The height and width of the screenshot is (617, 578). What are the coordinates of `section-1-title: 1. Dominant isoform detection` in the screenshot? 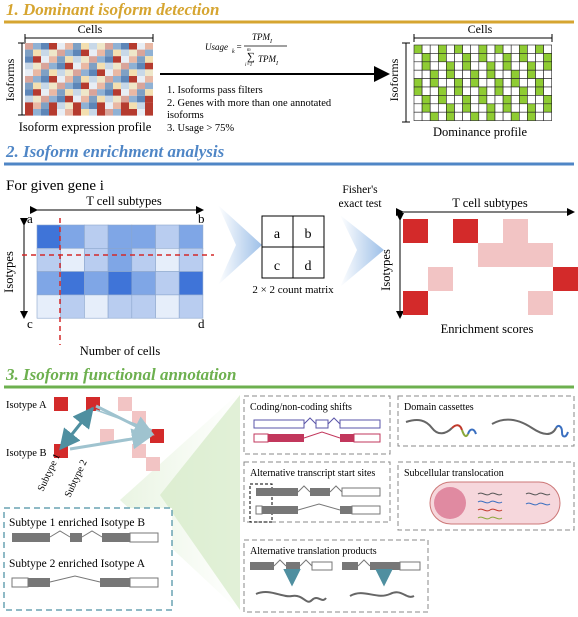 It's located at (112, 9).